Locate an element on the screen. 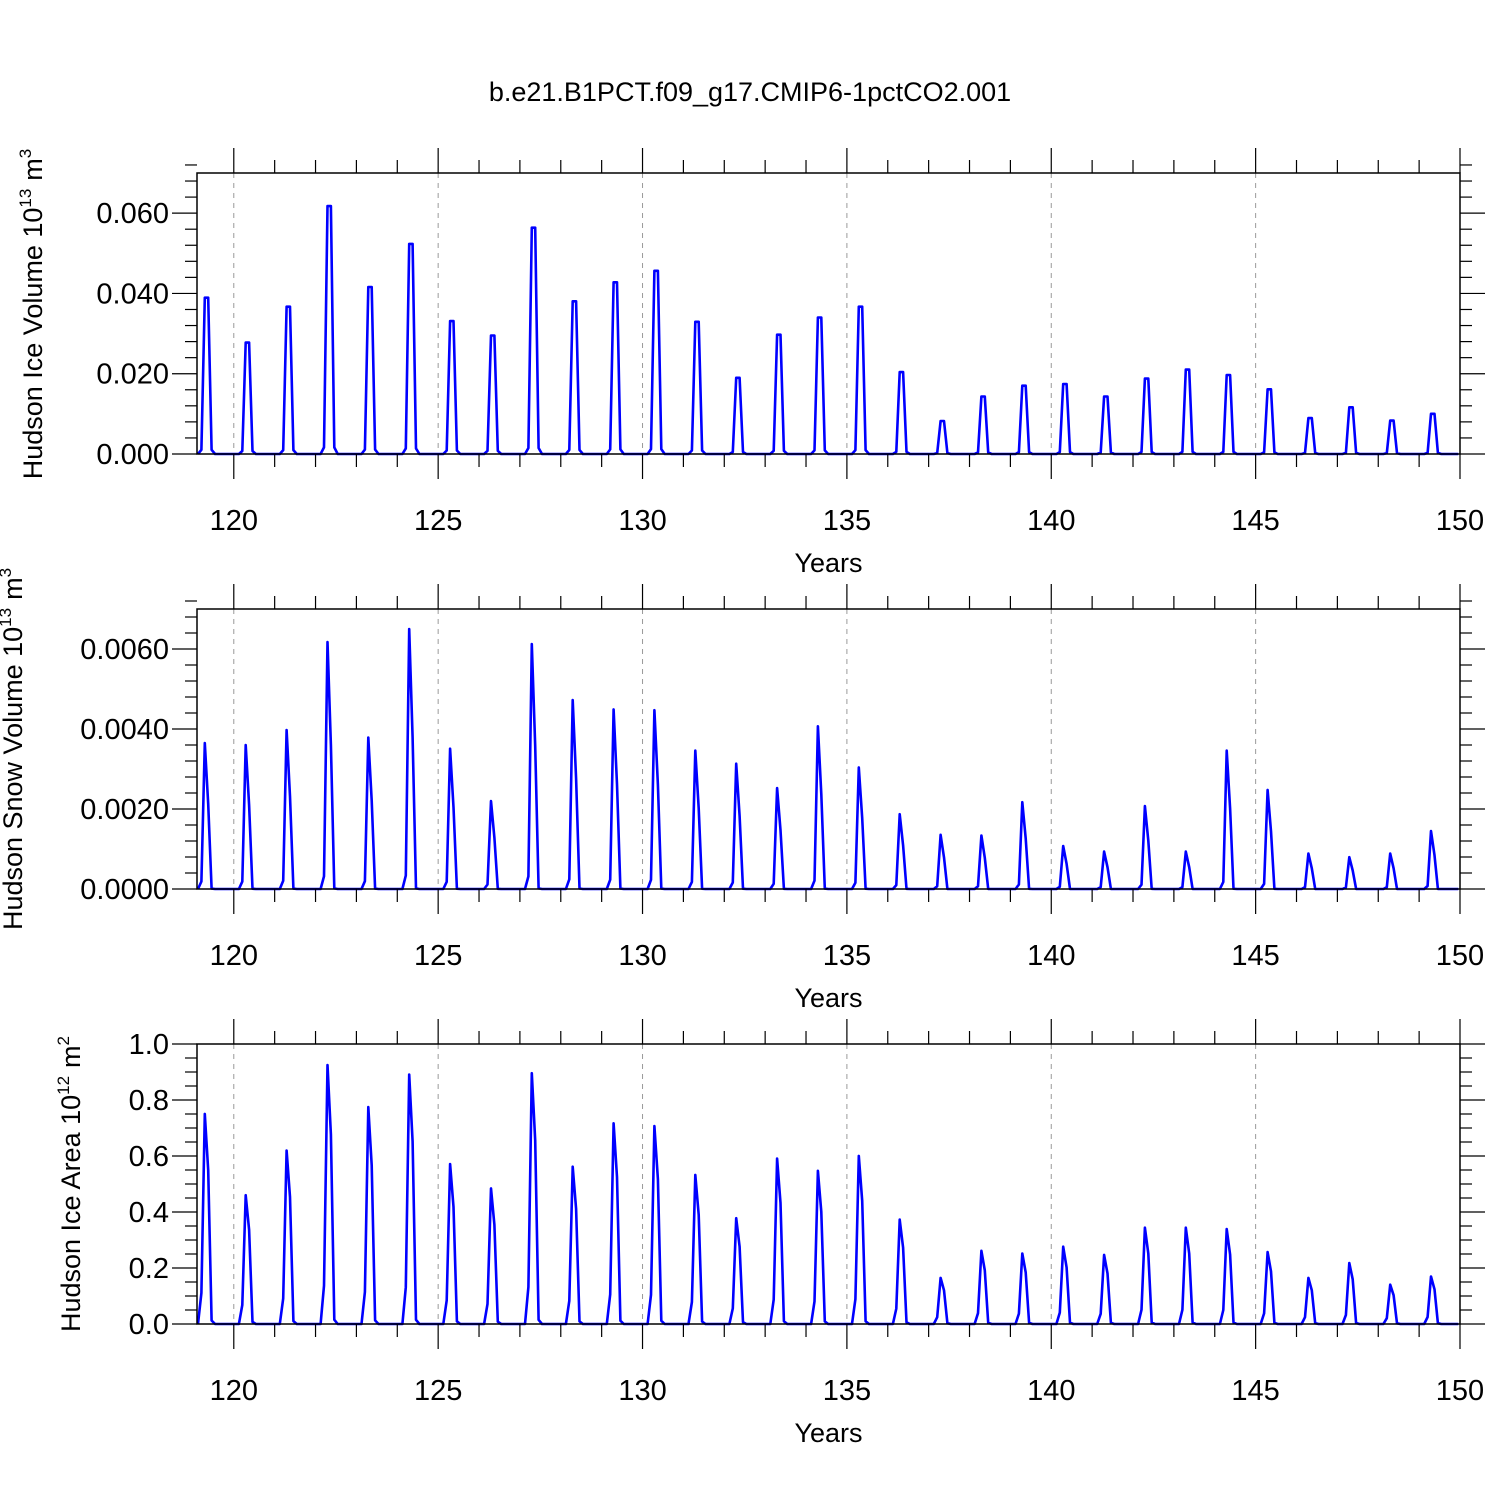 This screenshot has width=1500, height=1500. y-tick-label: 1.0 is located at coordinates (149, 1045).